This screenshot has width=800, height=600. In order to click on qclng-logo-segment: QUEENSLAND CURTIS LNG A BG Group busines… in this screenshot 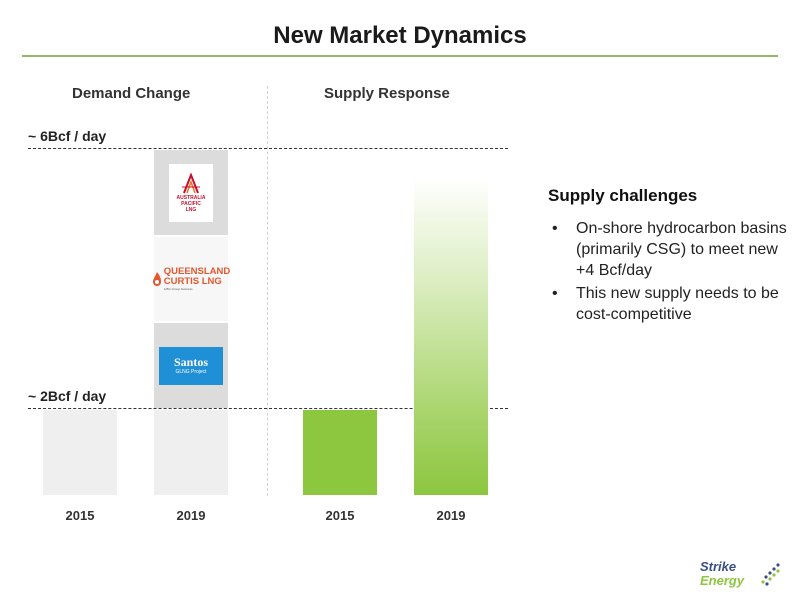, I will do `click(191, 279)`.